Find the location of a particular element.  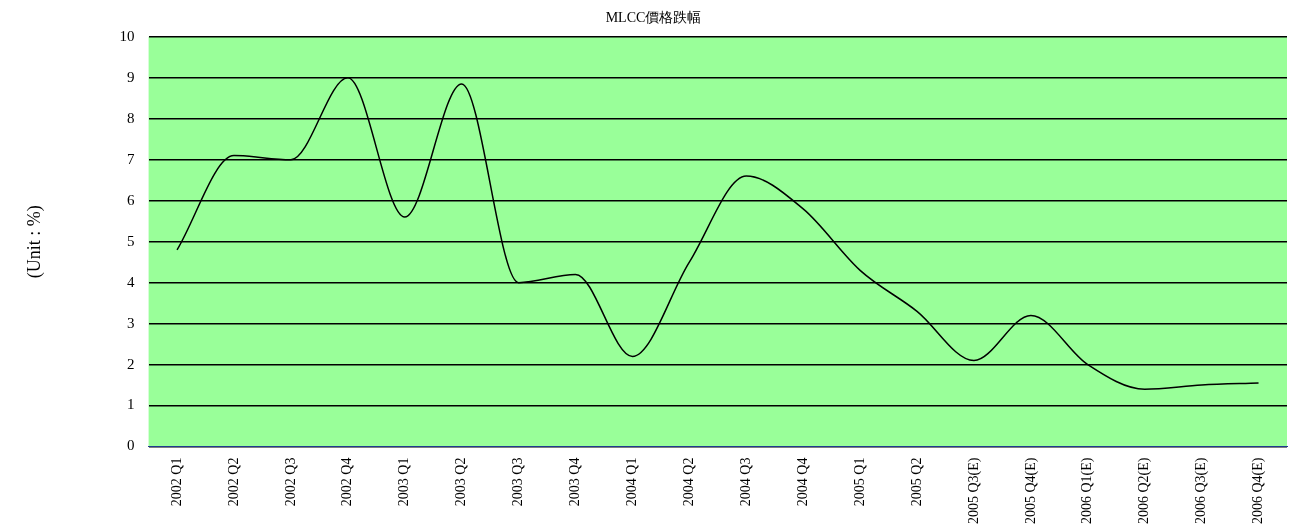

y-axis-title: (Unit : %) is located at coordinates (34, 242).